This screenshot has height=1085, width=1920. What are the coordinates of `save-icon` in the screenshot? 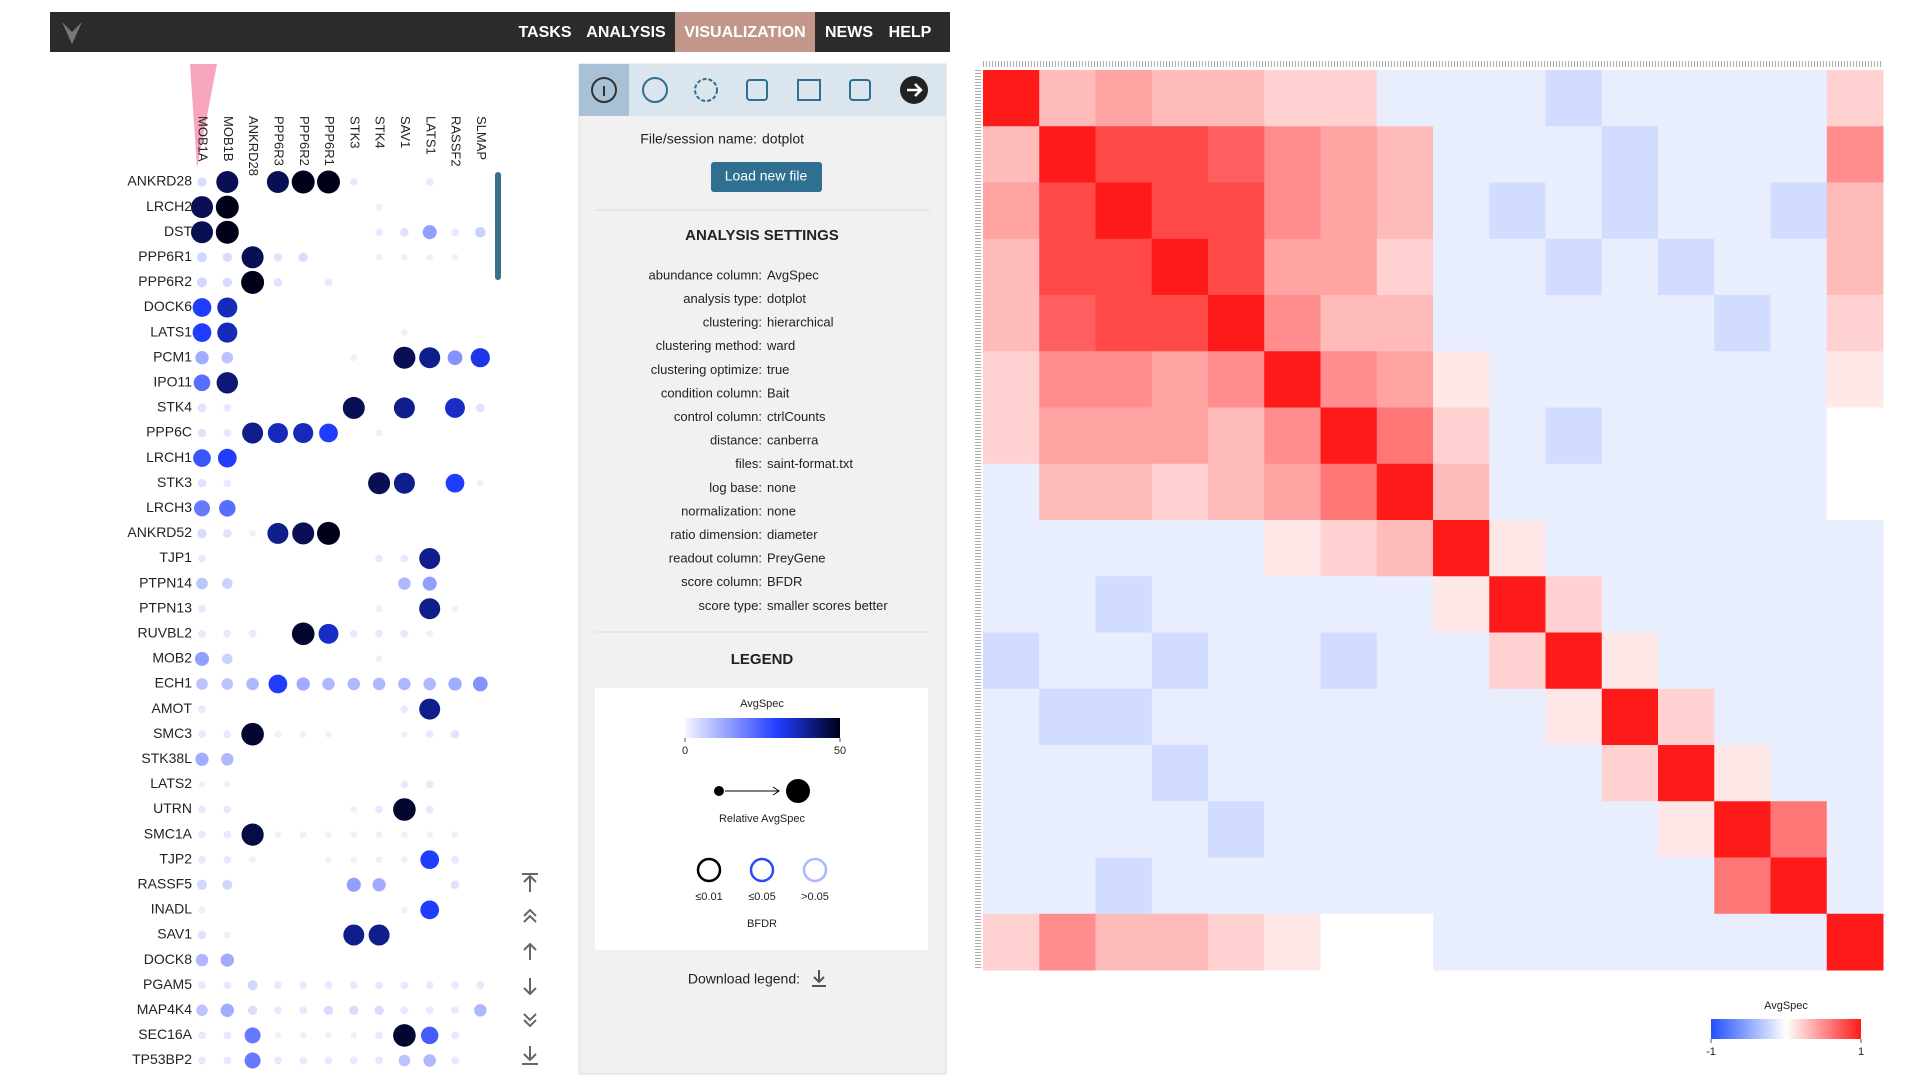 It's located at (860, 90).